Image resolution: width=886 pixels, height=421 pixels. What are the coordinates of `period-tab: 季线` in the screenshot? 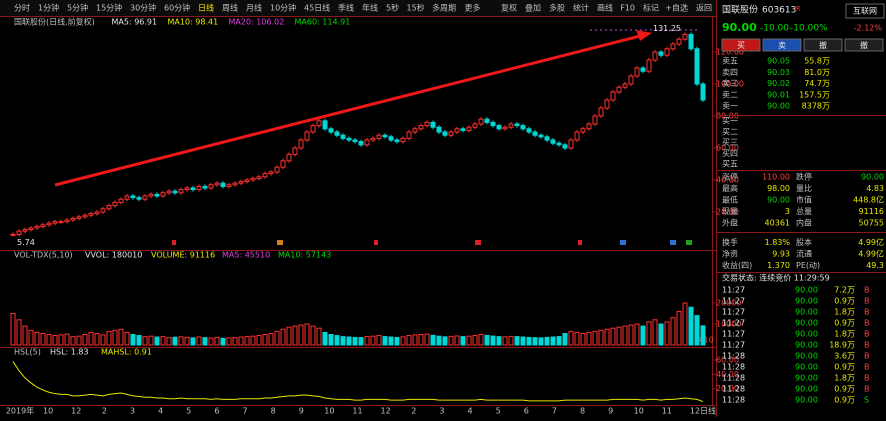 It's located at (346, 8).